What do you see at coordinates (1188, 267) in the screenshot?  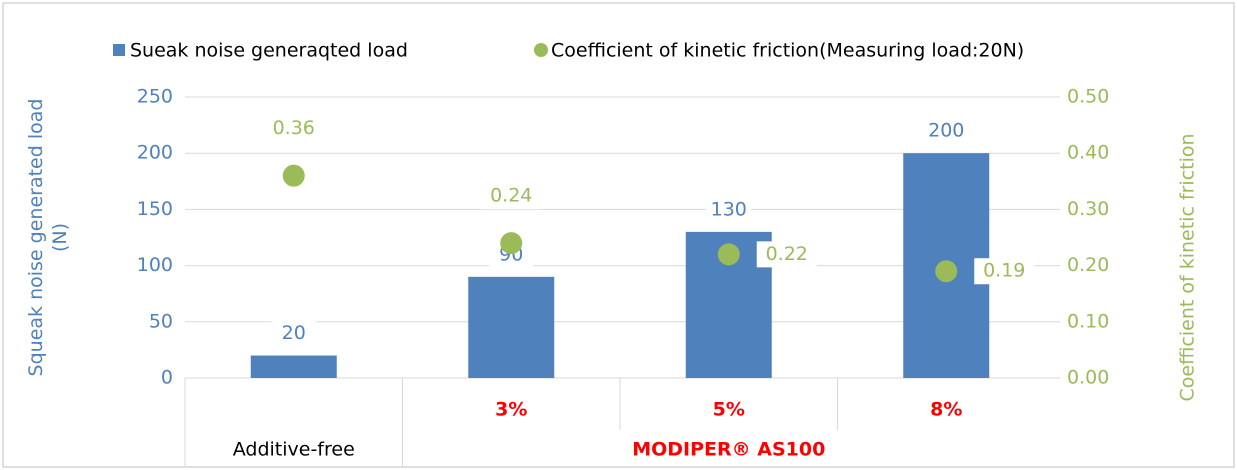 I see `y2-axis-title: Coefficient of kinetic friction` at bounding box center [1188, 267].